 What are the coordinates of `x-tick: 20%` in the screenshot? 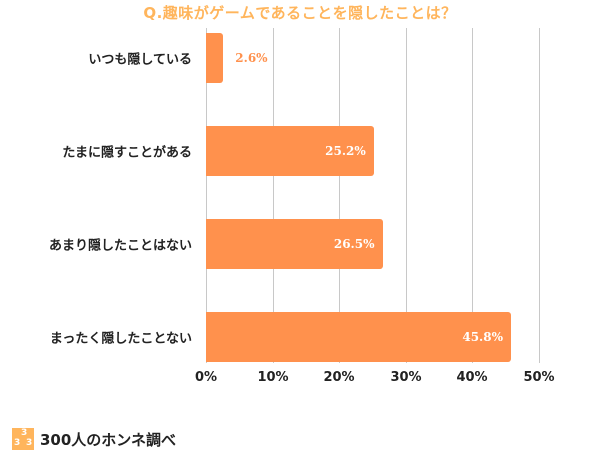 It's located at (339, 377).